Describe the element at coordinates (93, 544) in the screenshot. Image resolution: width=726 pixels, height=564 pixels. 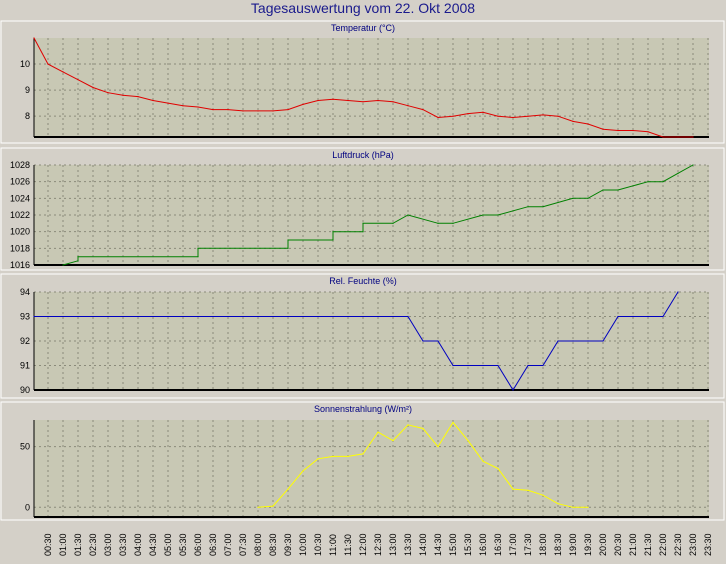
I see `x-tick-label: 02:30` at that location.